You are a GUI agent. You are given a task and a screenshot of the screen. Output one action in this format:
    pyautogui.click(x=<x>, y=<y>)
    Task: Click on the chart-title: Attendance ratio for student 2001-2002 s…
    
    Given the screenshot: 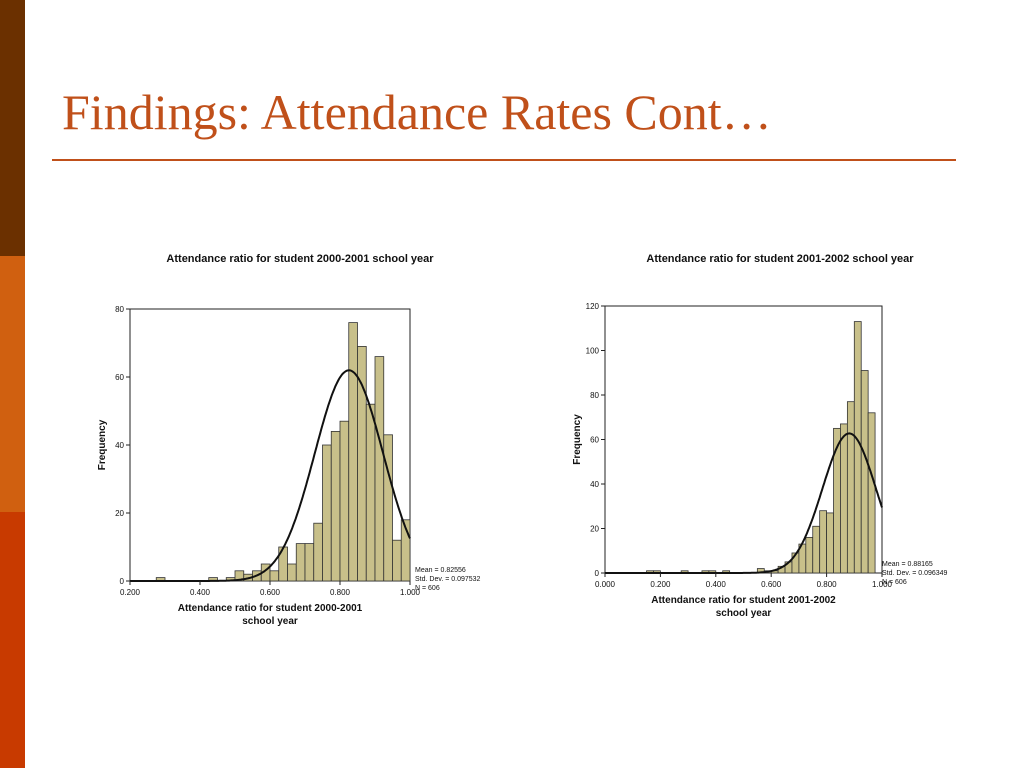 What is the action you would take?
    pyautogui.click(x=780, y=259)
    